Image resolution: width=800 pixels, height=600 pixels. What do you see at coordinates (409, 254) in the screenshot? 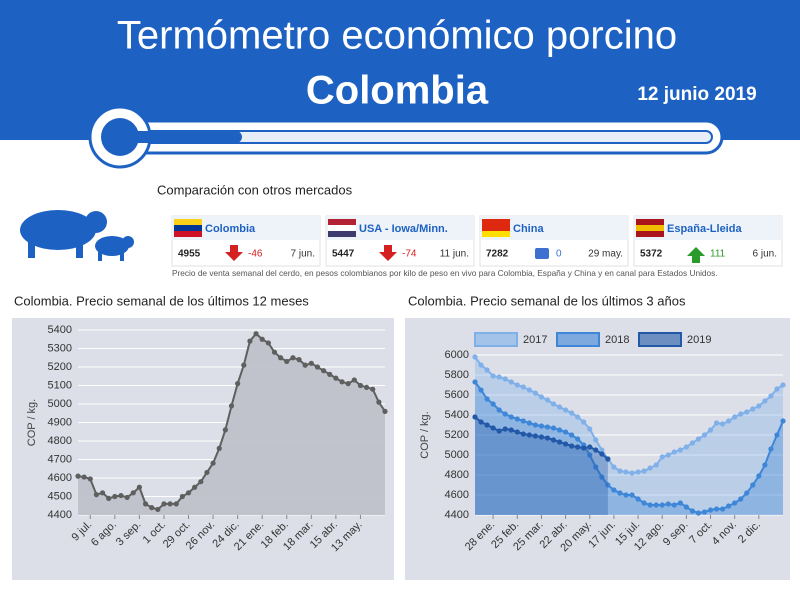
I see `market-change: -74` at bounding box center [409, 254].